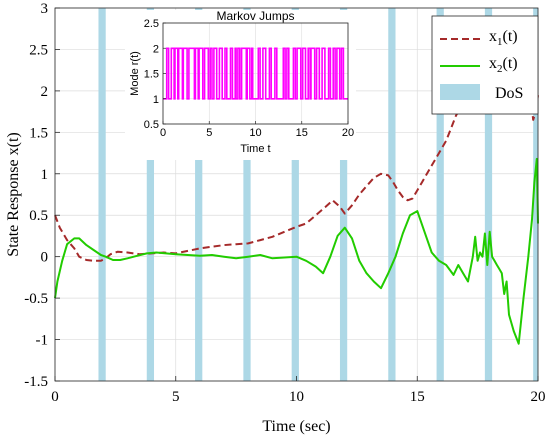  I want to click on inset-title: Markov Jumps, so click(255, 16).